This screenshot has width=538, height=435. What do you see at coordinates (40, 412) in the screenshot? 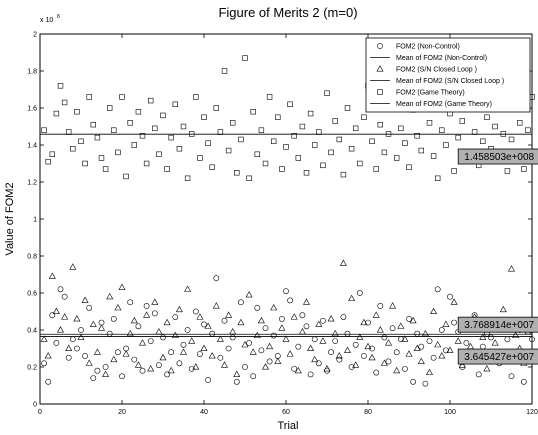
I see `x-tick-label: 0` at bounding box center [40, 412].